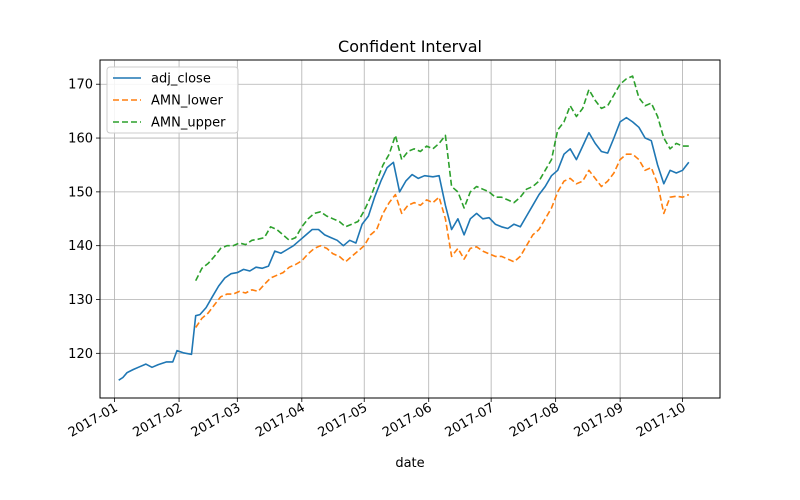 This screenshot has width=800, height=500. Describe the element at coordinates (93, 420) in the screenshot. I see `x-tick-label: 2017-01` at that location.